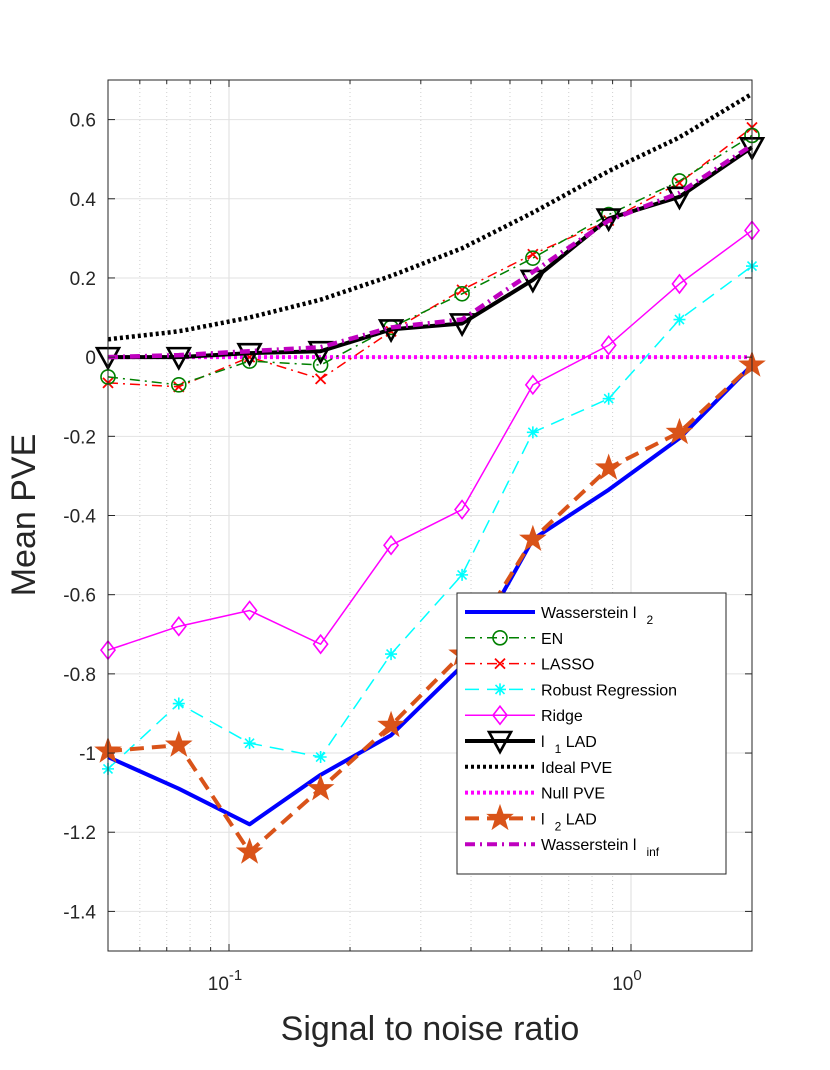 The image size is (830, 1070). I want to click on legend-label: LASSO, so click(567, 665).